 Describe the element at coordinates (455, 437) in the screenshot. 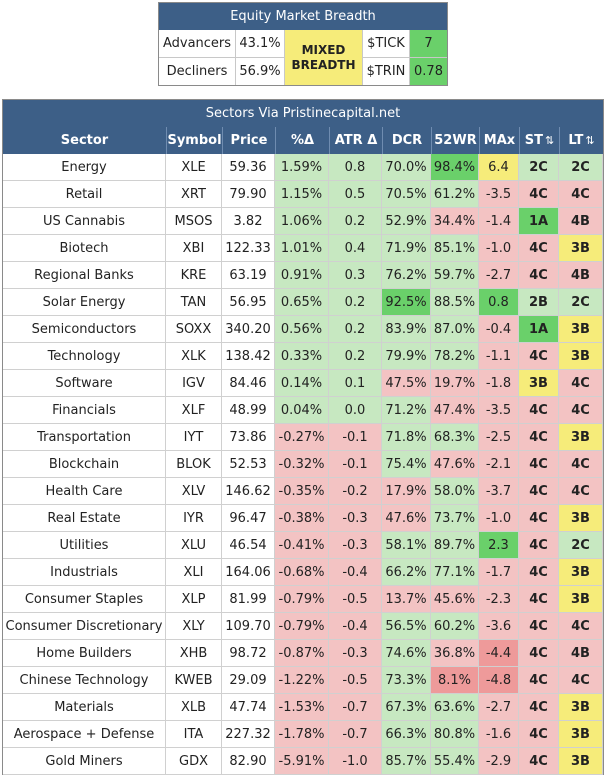

I see `cell-wr: 68.3%` at that location.